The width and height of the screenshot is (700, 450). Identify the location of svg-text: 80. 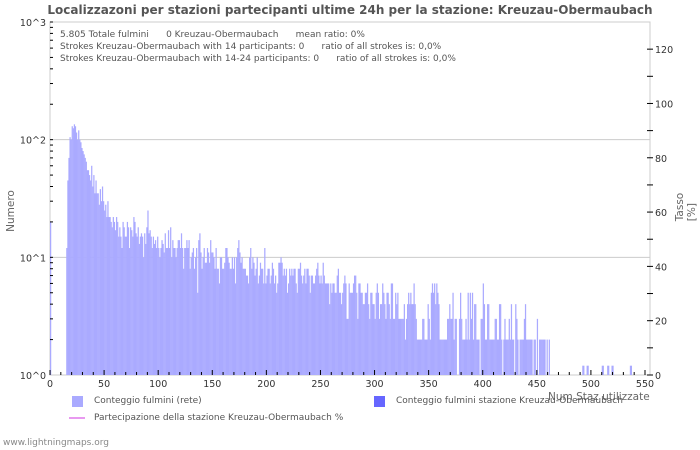
(661, 159).